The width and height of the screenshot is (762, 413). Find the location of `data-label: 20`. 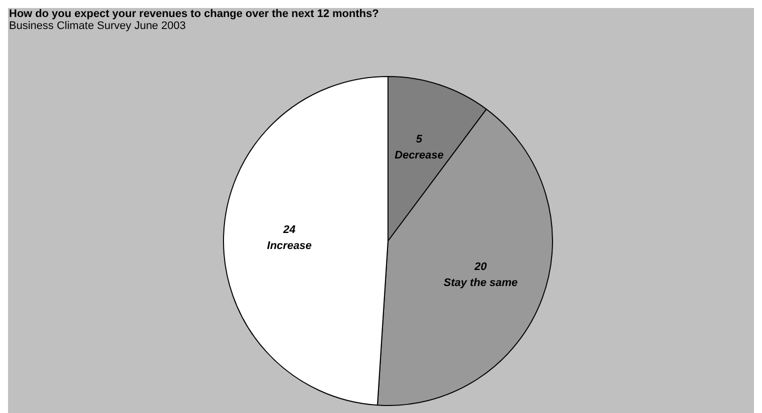

data-label: 20 is located at coordinates (481, 267).